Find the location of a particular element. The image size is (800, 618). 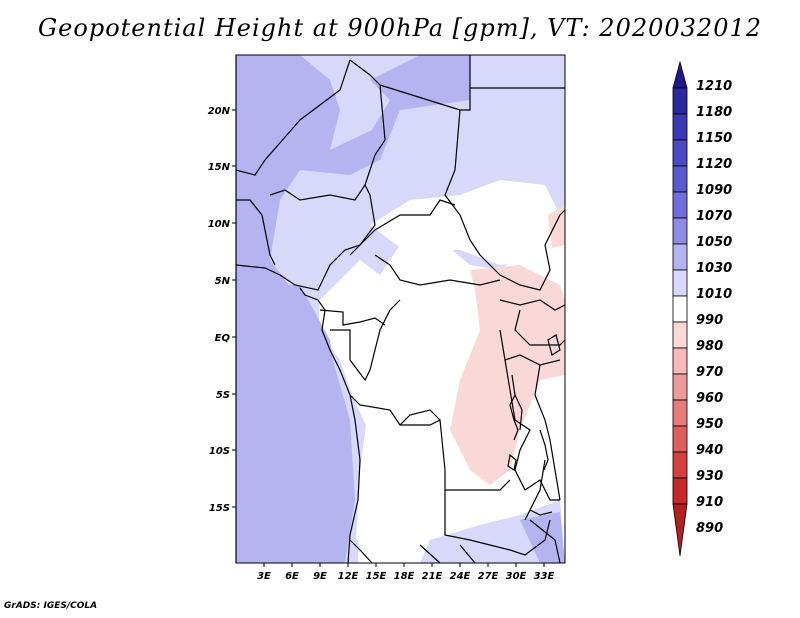

lat-label: 5S is located at coordinates (223, 395).